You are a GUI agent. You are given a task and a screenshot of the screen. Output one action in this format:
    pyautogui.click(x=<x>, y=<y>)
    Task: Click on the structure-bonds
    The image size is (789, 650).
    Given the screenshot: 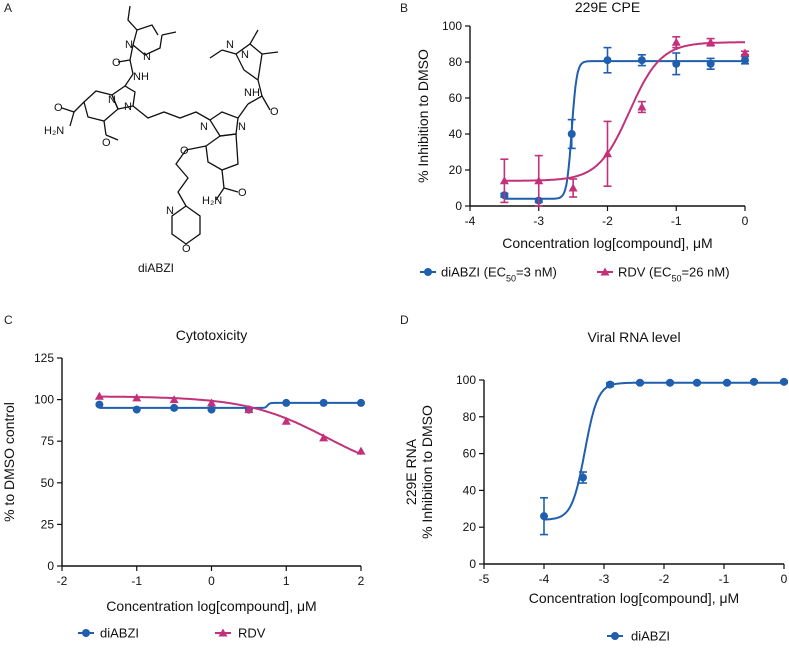 What is the action you would take?
    pyautogui.click(x=170, y=125)
    